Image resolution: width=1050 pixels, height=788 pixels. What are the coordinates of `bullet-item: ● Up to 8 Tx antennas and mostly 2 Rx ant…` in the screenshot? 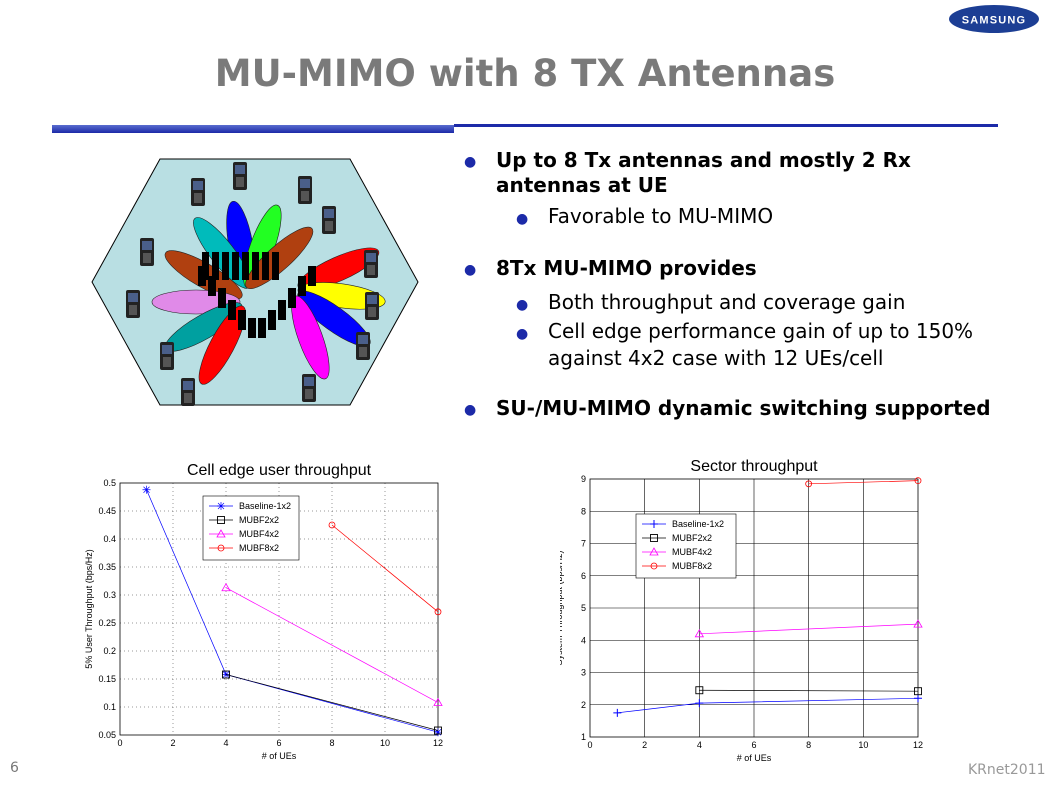 It's located at (687, 172).